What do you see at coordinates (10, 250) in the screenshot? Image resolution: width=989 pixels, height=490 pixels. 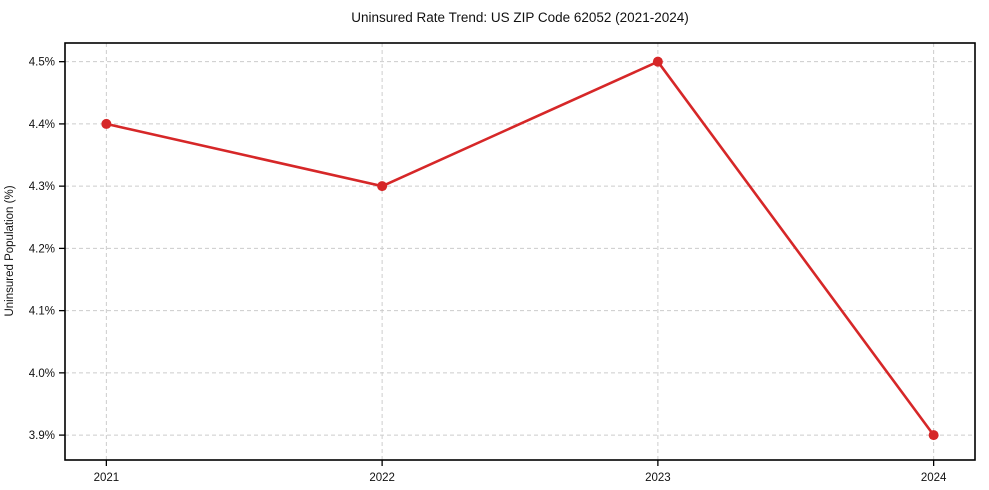 I see `y-axis-label: Uninsured Population (%)` at bounding box center [10, 250].